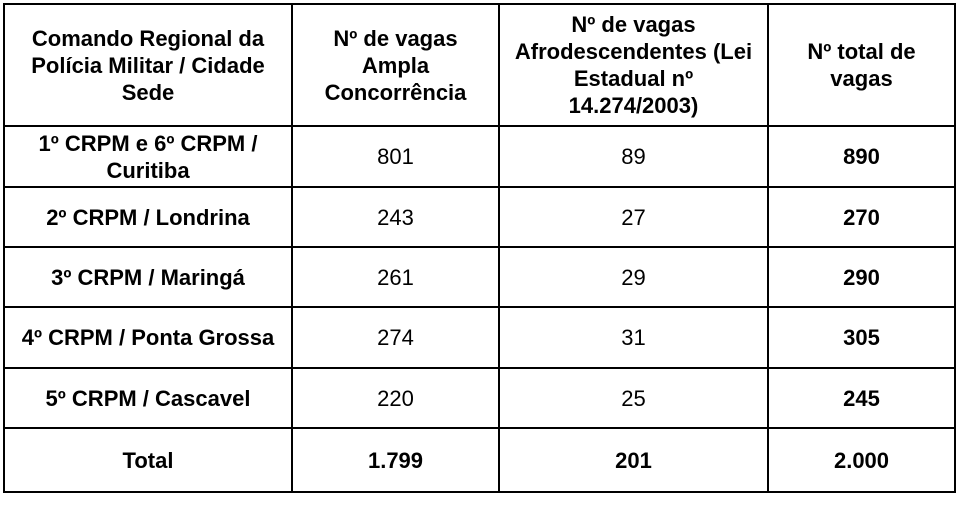 The width and height of the screenshot is (958, 516). I want to click on table-row: 1º CRPM e 6º CRPM / Curitiba 801 89 890, so click(479, 156).